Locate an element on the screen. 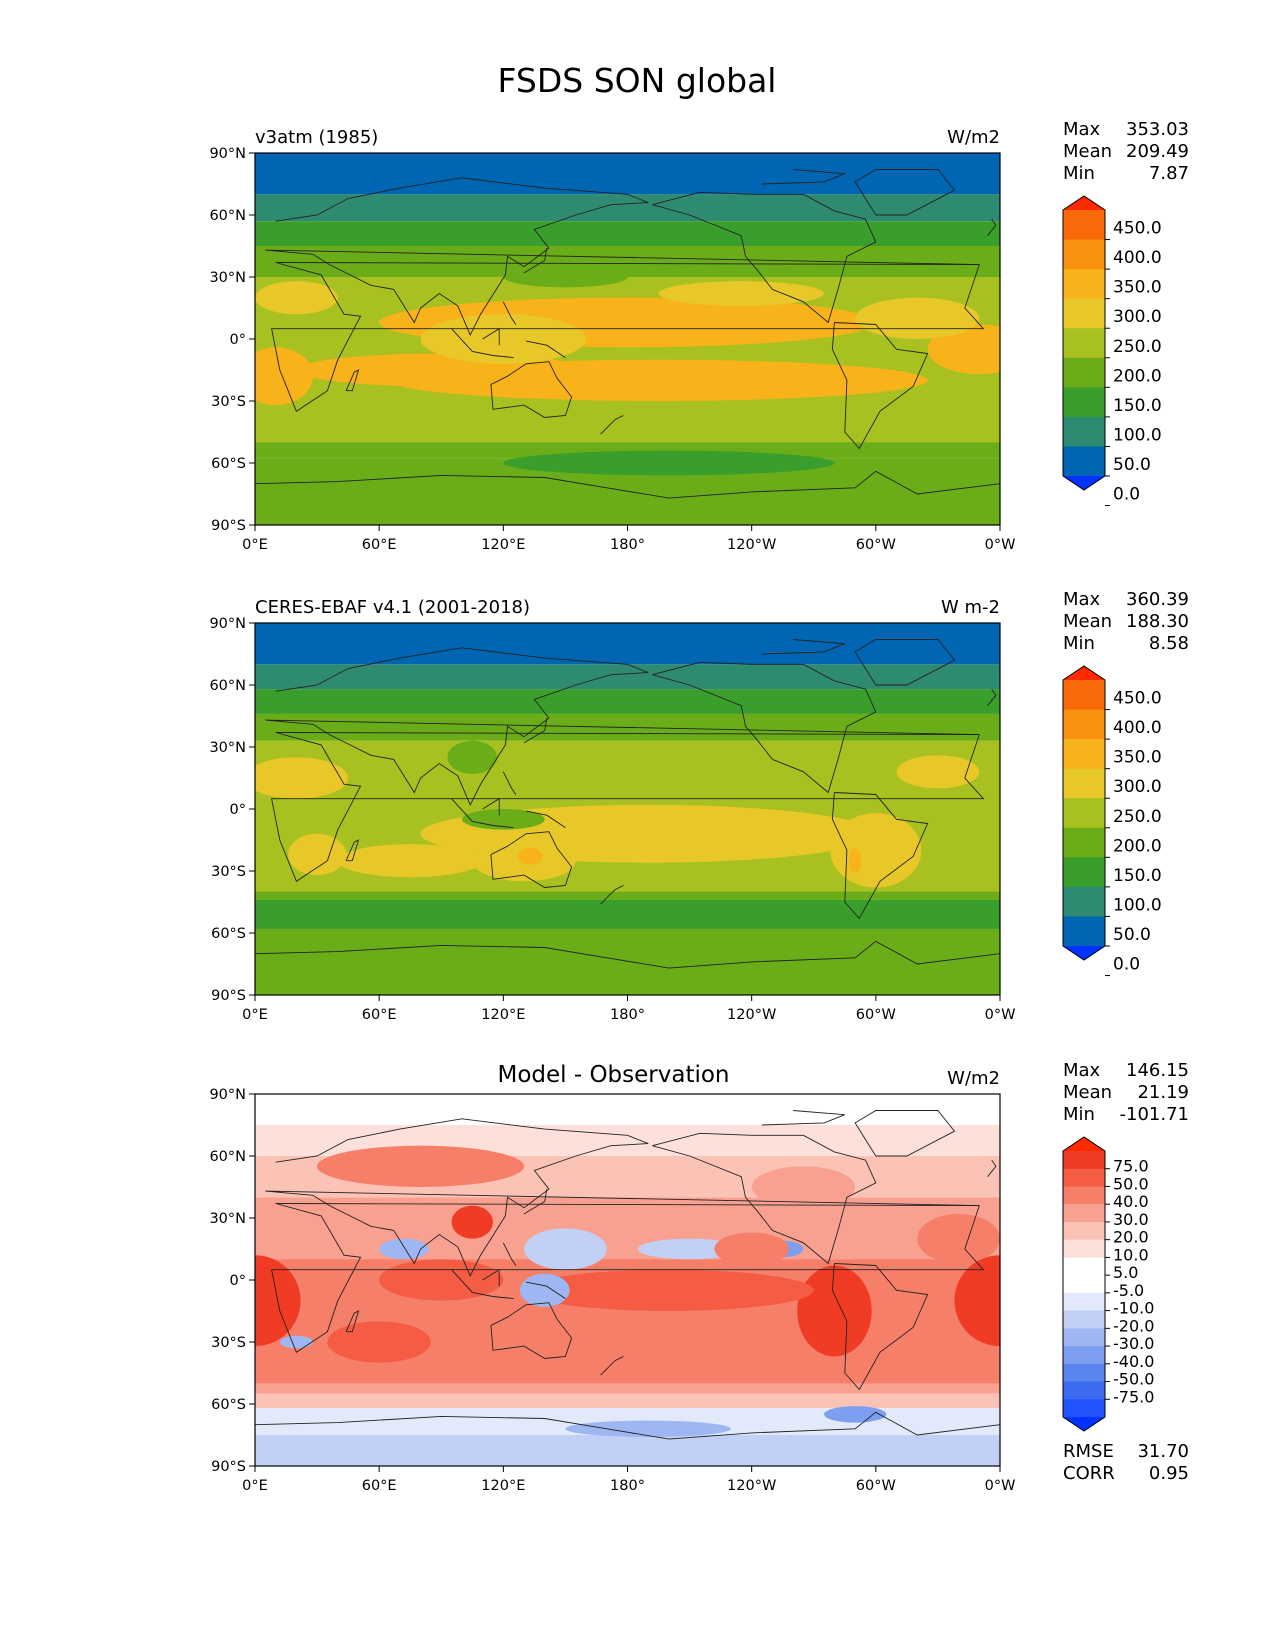  map-field is located at coordinates (627, 809).